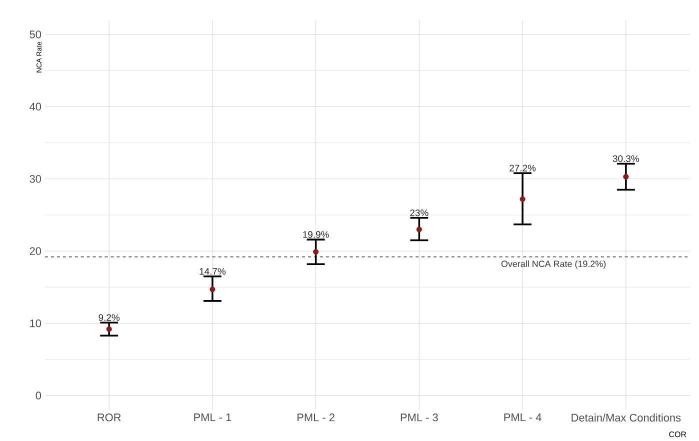 Image resolution: width=699 pixels, height=441 pixels. What do you see at coordinates (626, 418) in the screenshot?
I see `x-tick-label: Detain/Max Conditions` at bounding box center [626, 418].